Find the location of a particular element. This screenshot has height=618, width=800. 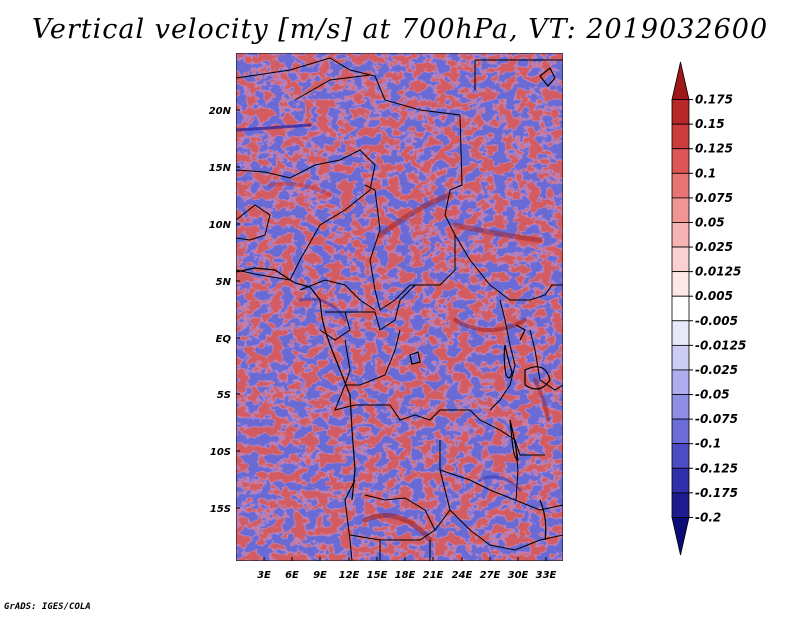

colorbar-label: -0.125 is located at coordinates (716, 468).